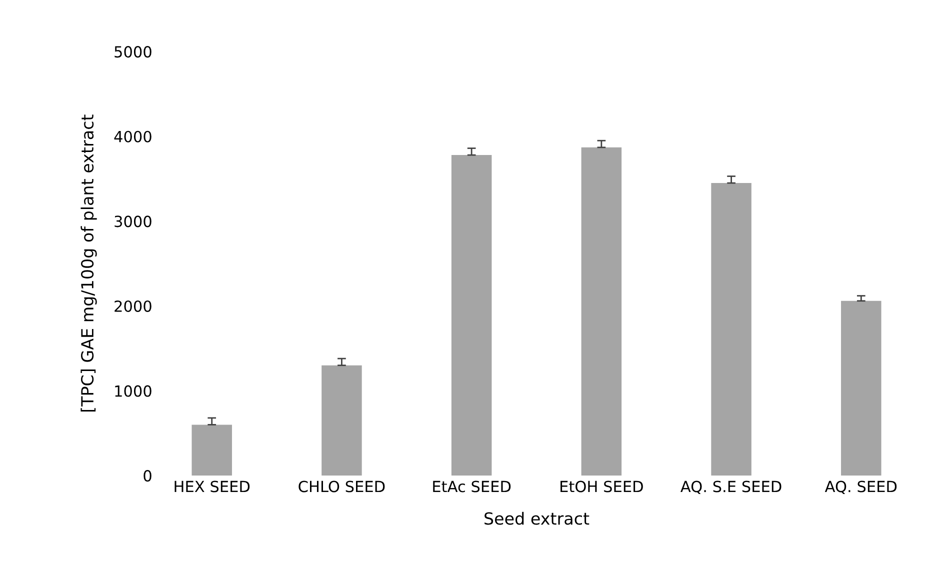 This screenshot has height=573, width=925. I want to click on y-tick-label: 5000, so click(133, 52).